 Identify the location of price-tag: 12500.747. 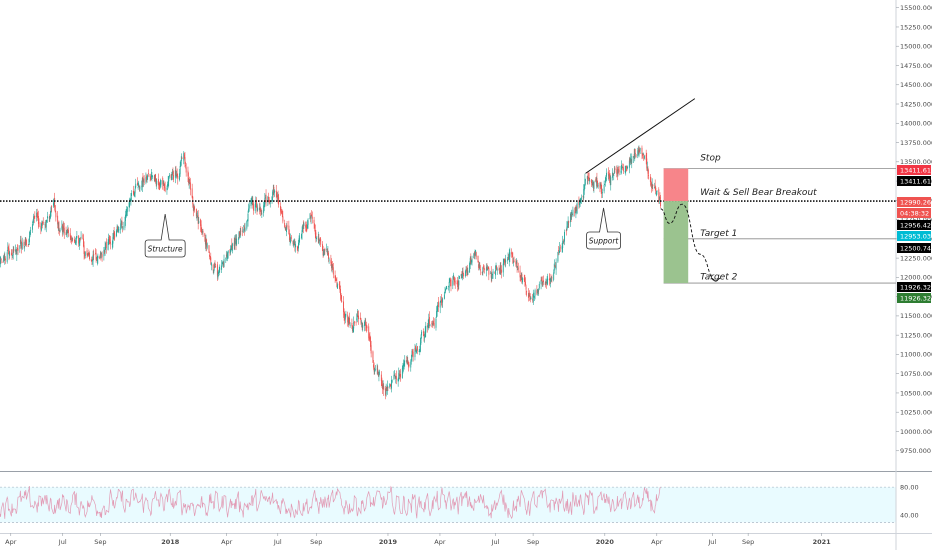
(914, 248).